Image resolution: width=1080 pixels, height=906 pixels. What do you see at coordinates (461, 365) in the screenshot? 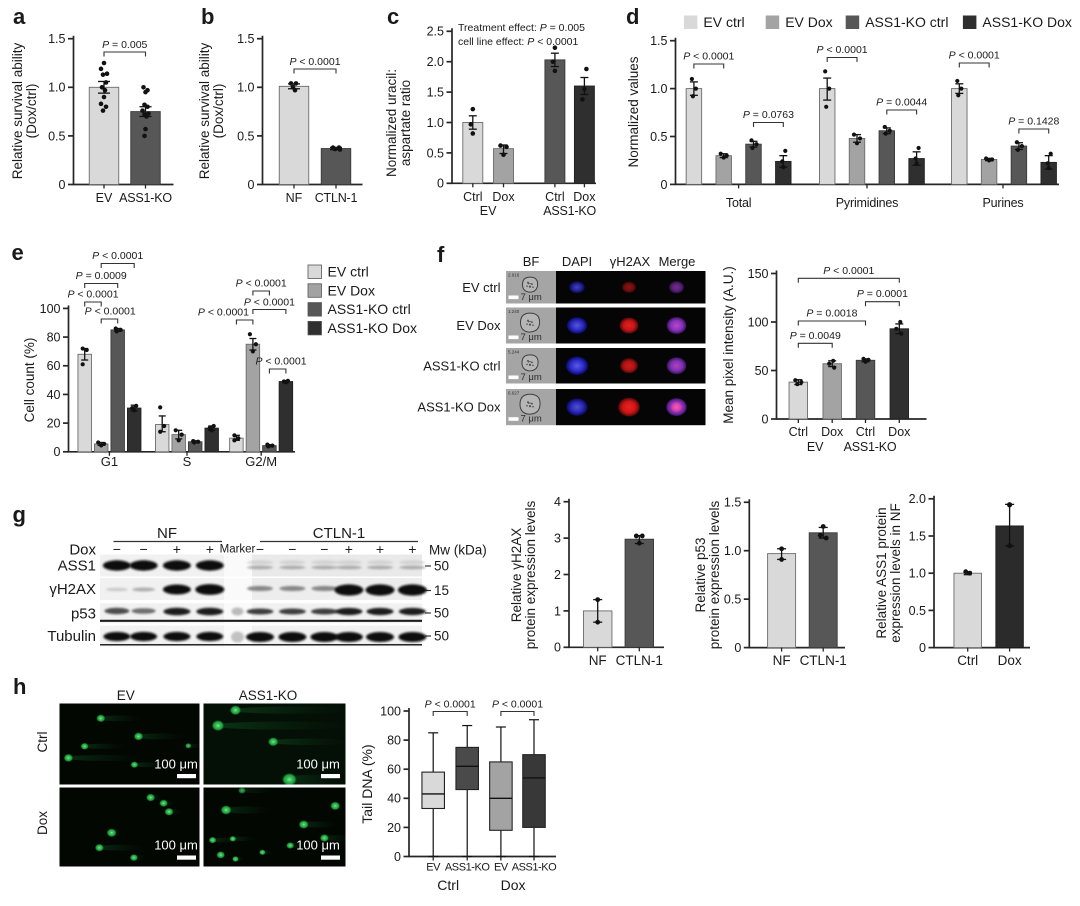
I see `svg-text: ASS1-KO ctrl` at bounding box center [461, 365].